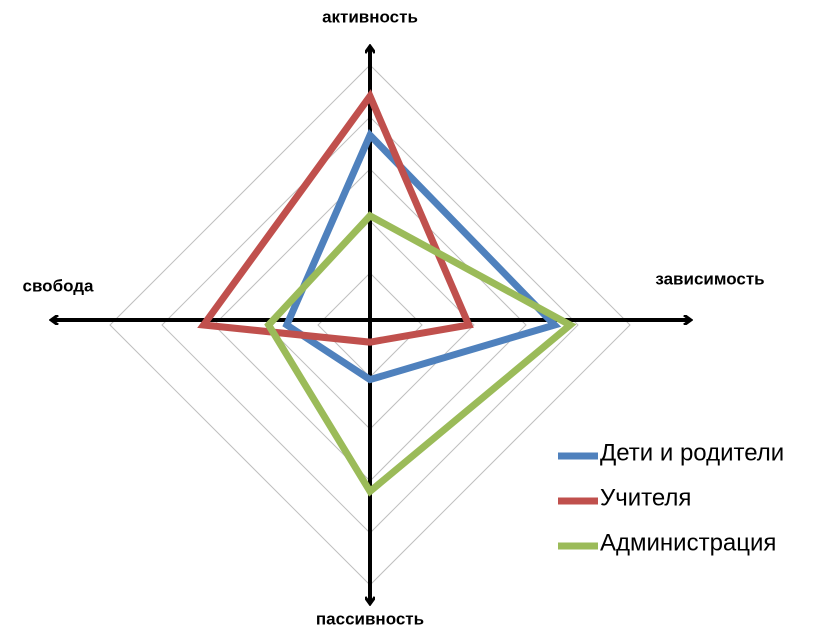  I want to click on axis-label: активность, so click(370, 16).